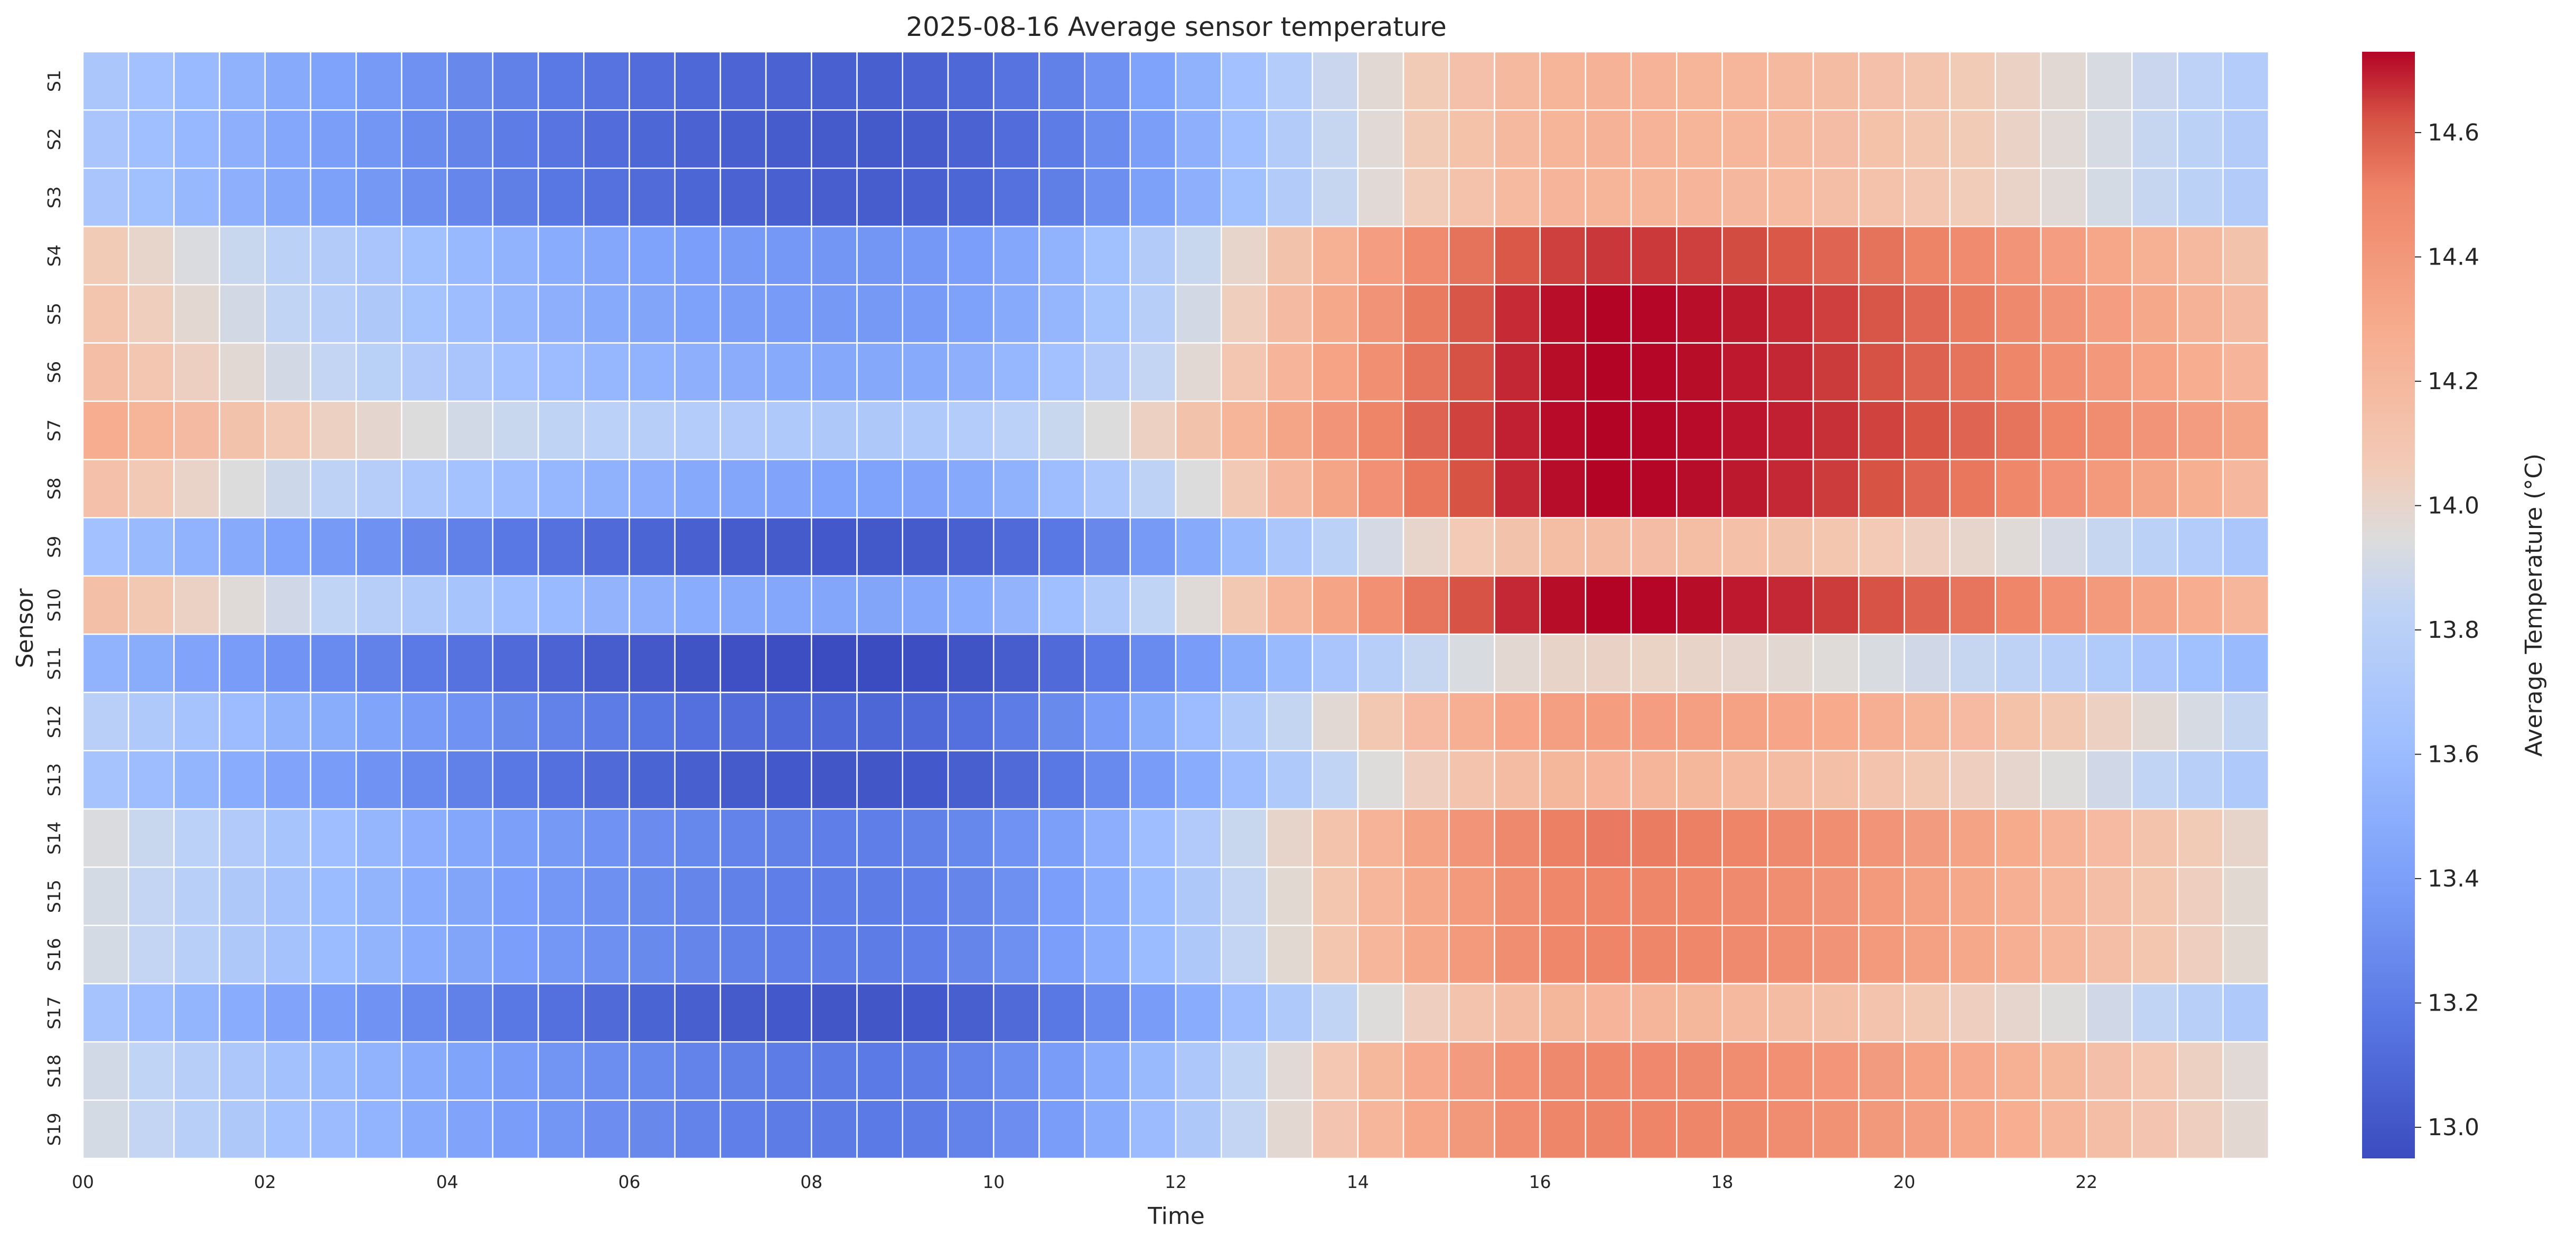 Image resolution: width=2576 pixels, height=1245 pixels. Describe the element at coordinates (834, 780) in the screenshot. I see `heatmap-cell-S13-08:00` at that location.